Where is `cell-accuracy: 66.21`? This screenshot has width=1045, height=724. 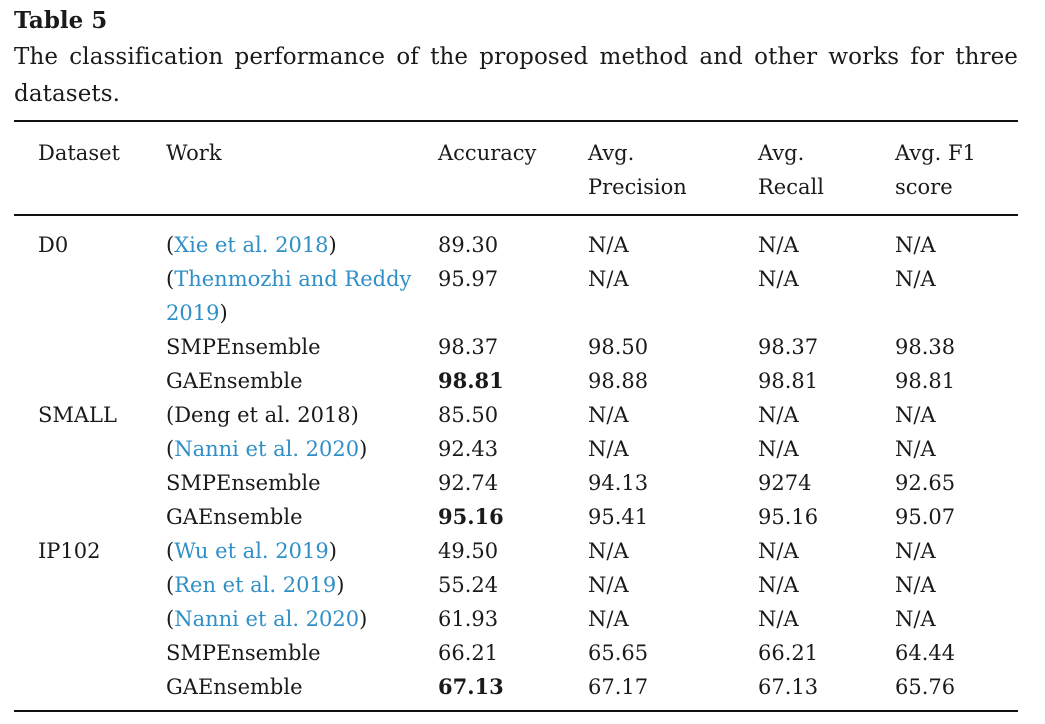
cell-accuracy: 66.21 is located at coordinates (468, 653).